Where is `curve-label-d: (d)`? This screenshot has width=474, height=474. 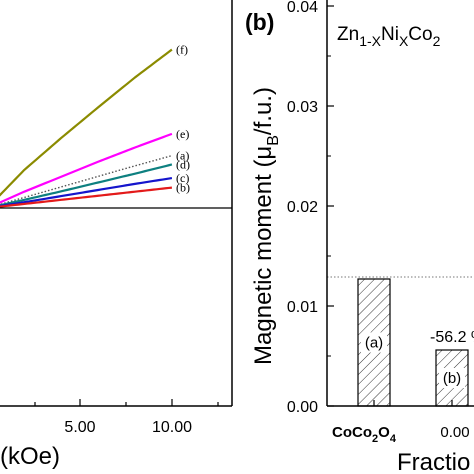
curve-label-d: (d) is located at coordinates (183, 164).